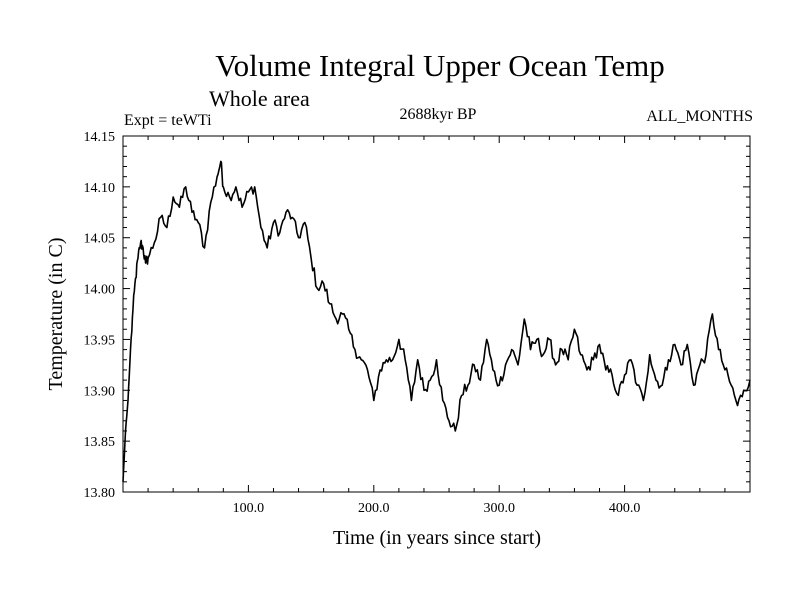 The image size is (800, 600). I want to click on chart-title: Volume Integral Upper Ocean Temp, so click(440, 65).